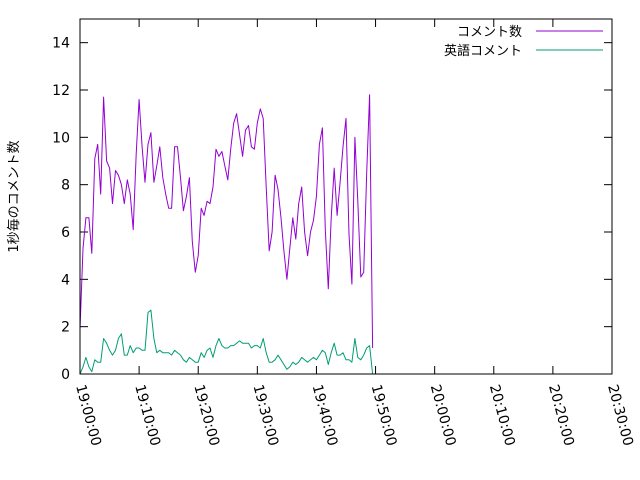 This screenshot has width=640, height=480. What do you see at coordinates (61, 91) in the screenshot?
I see `y-tick-label: 12` at bounding box center [61, 91].